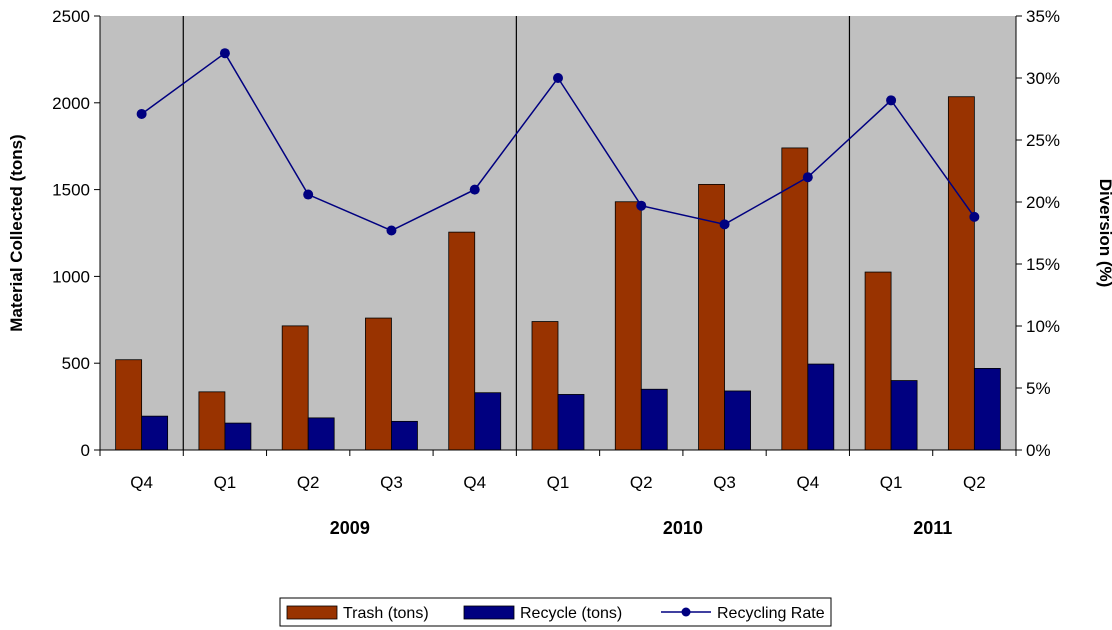 This screenshot has height=630, width=1112. I want to click on y-tick-label: 1000, so click(71, 276).